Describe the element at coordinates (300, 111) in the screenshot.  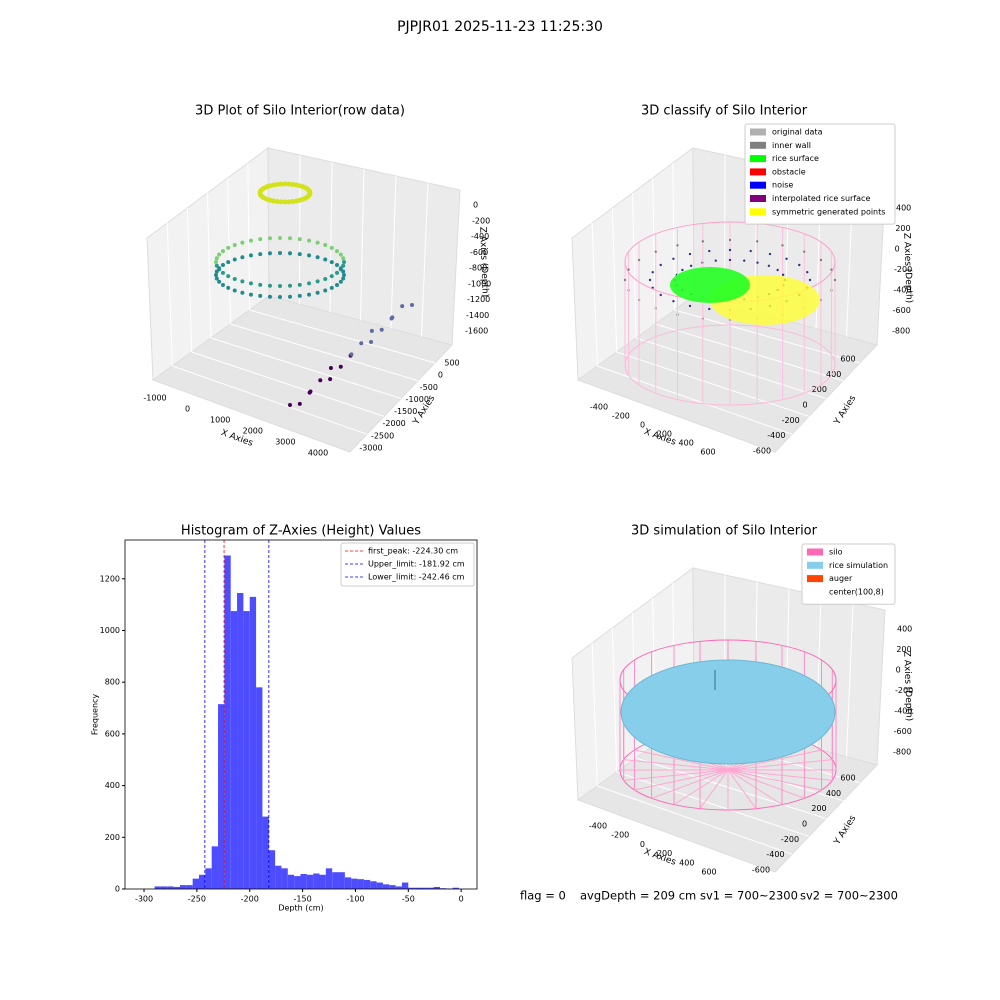
I see `subplot-title: 3D Plot of Silo Interior(row data)` at that location.